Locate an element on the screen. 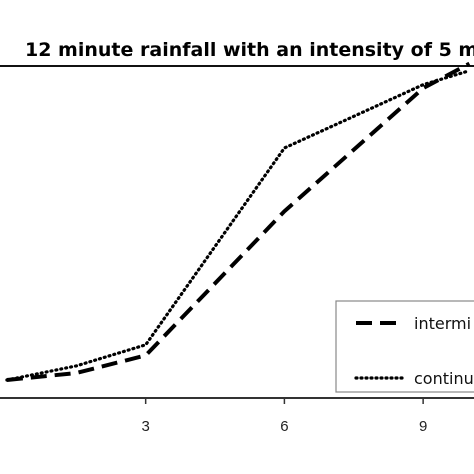 The image size is (474, 474). legend-box is located at coordinates (404, 346).